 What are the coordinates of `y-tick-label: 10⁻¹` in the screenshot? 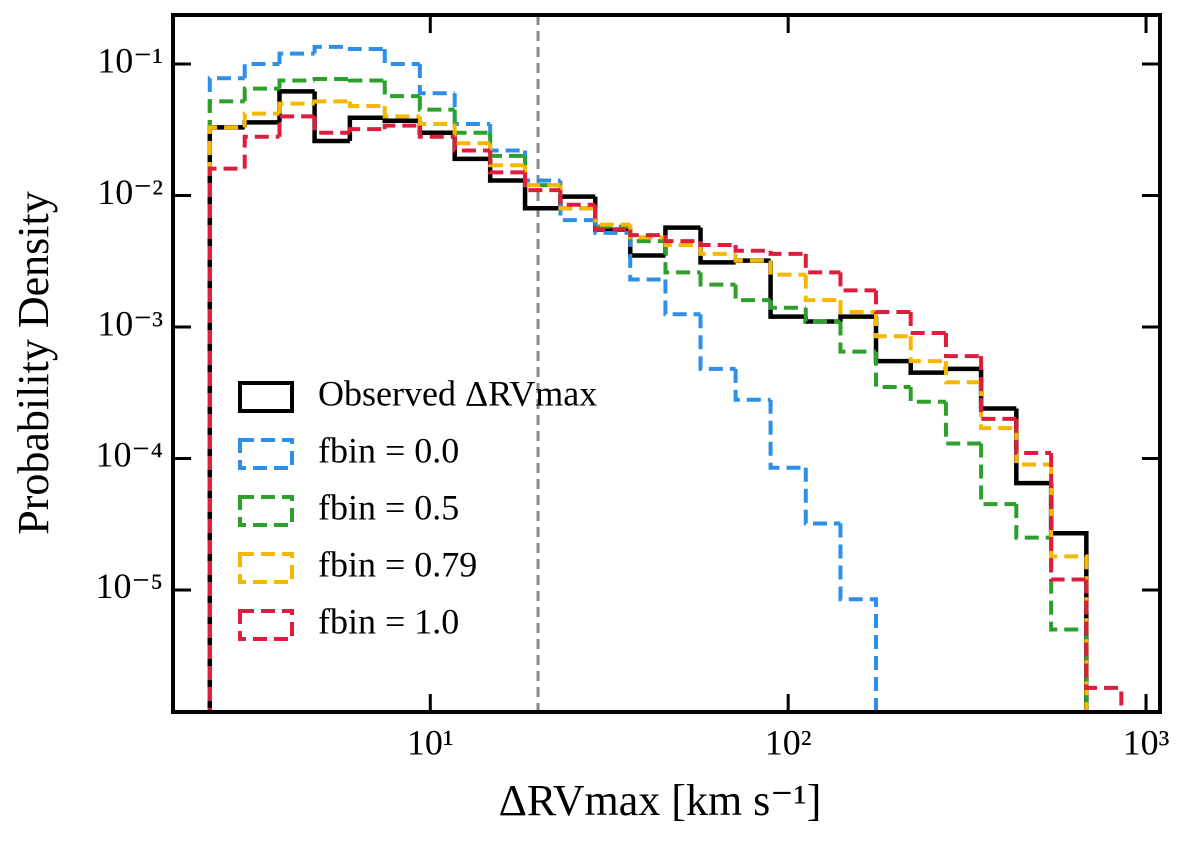 It's located at (130, 60).